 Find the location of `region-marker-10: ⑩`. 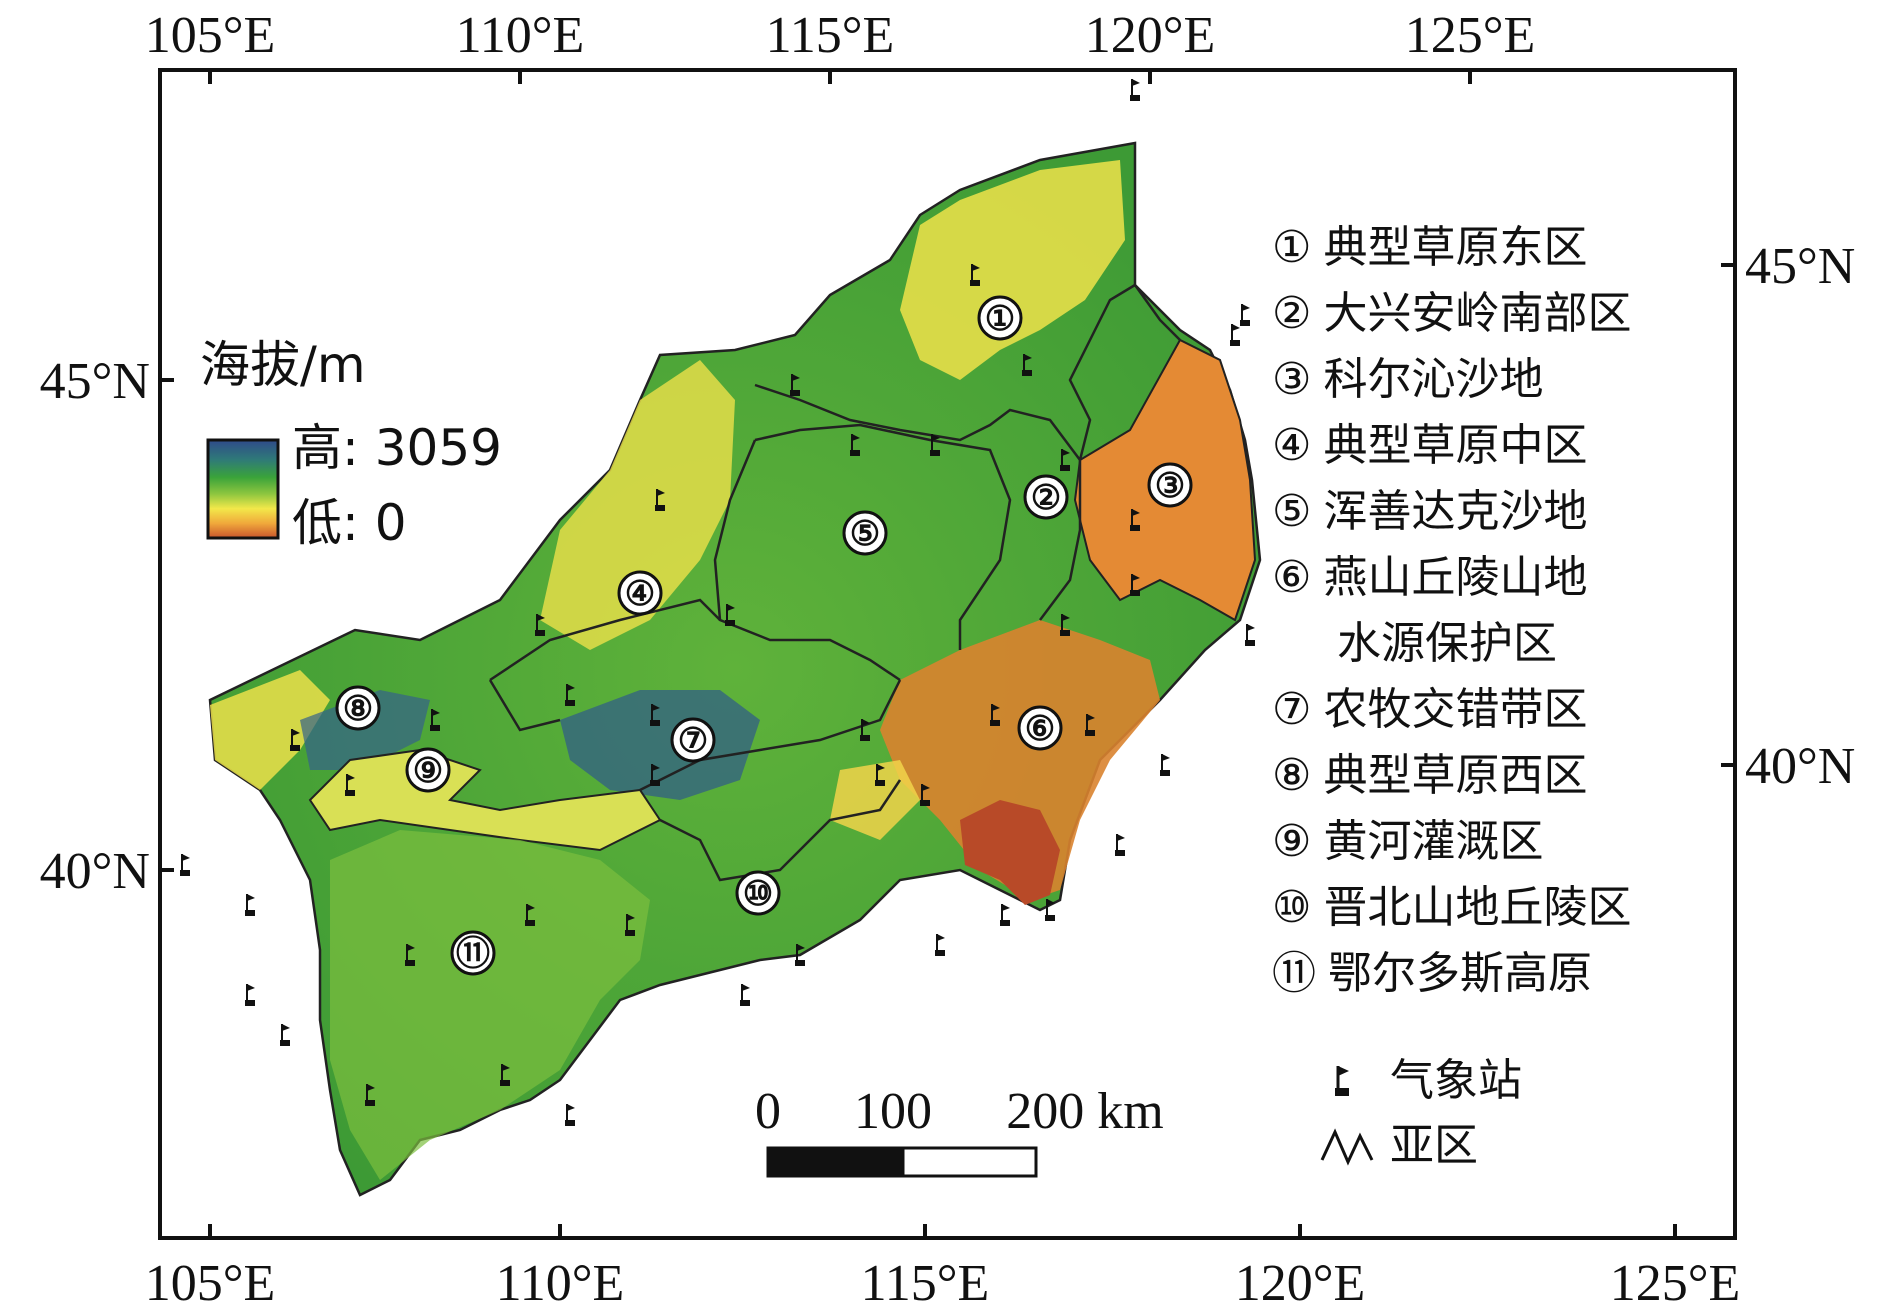

region-marker-10: ⑩ is located at coordinates (758, 893).